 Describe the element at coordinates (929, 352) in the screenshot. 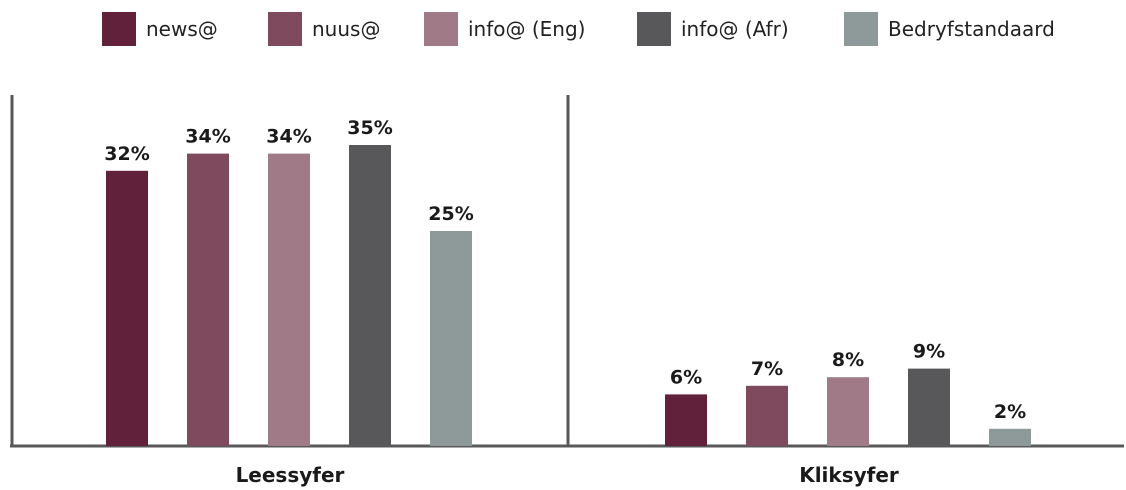

I see `data-label-kliksyfer-info-afr: 9%` at that location.